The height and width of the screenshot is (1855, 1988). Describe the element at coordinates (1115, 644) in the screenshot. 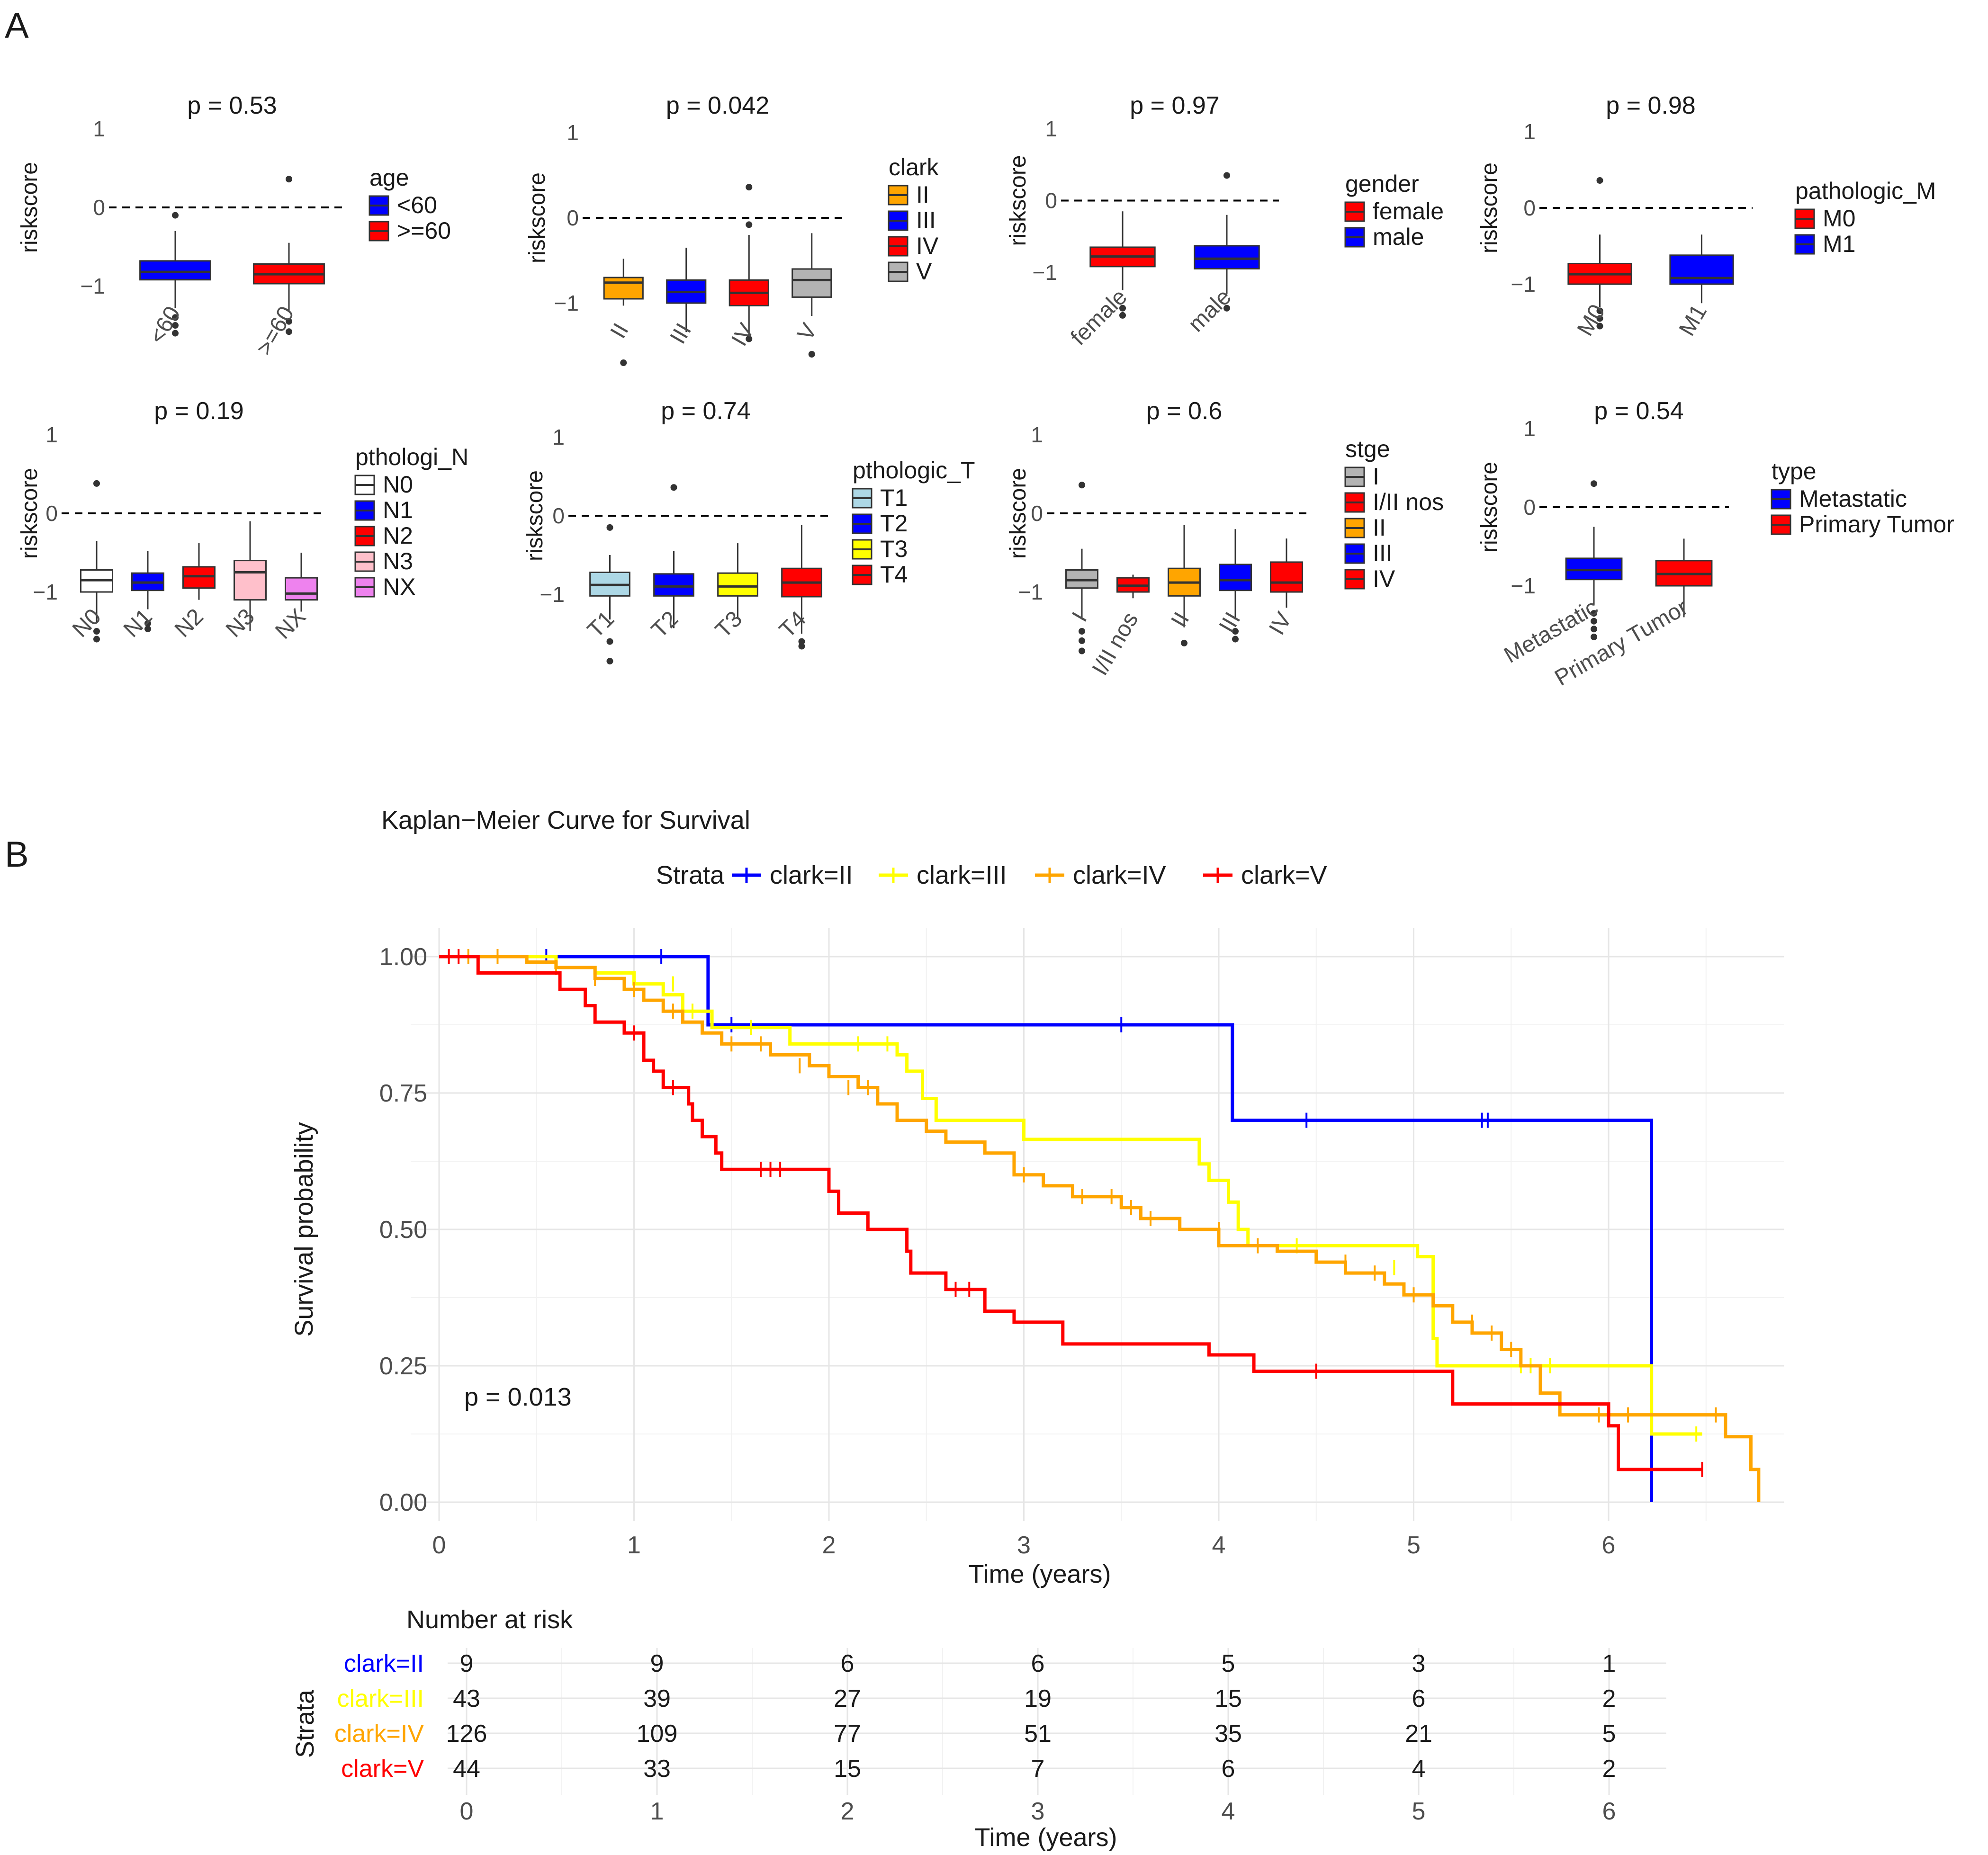

I see `x-category-label: I/II nos` at that location.